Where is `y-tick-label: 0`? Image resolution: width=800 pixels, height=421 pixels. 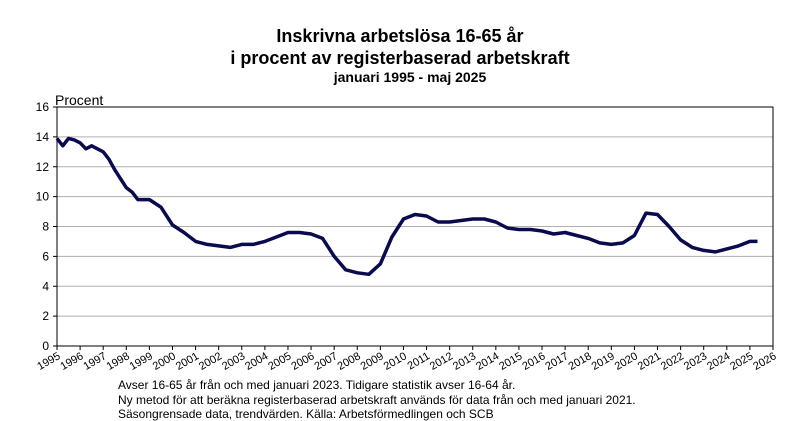
y-tick-label: 0 is located at coordinates (45, 346).